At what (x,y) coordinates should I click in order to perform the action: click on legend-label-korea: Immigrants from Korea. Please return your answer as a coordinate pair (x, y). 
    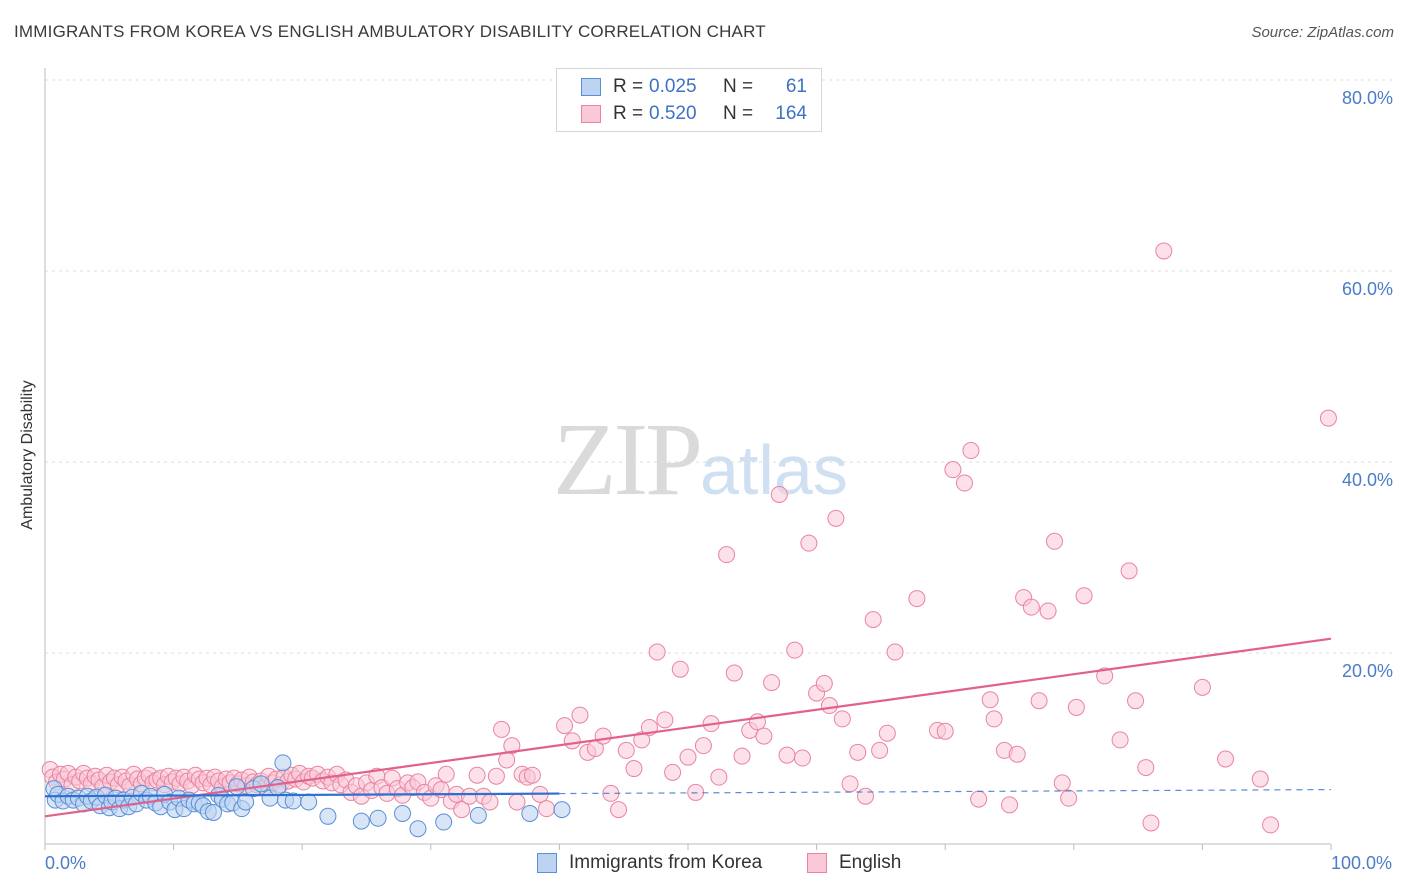
    Looking at the image, I should click on (666, 862).